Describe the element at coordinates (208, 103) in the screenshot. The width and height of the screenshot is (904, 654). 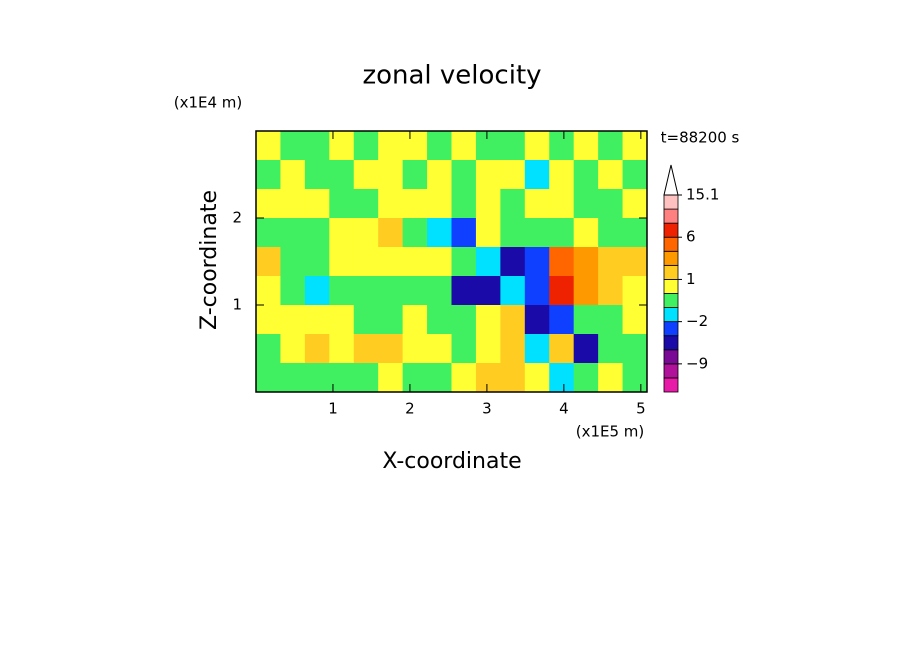
I see `y-unit: (x1E4 m)` at that location.